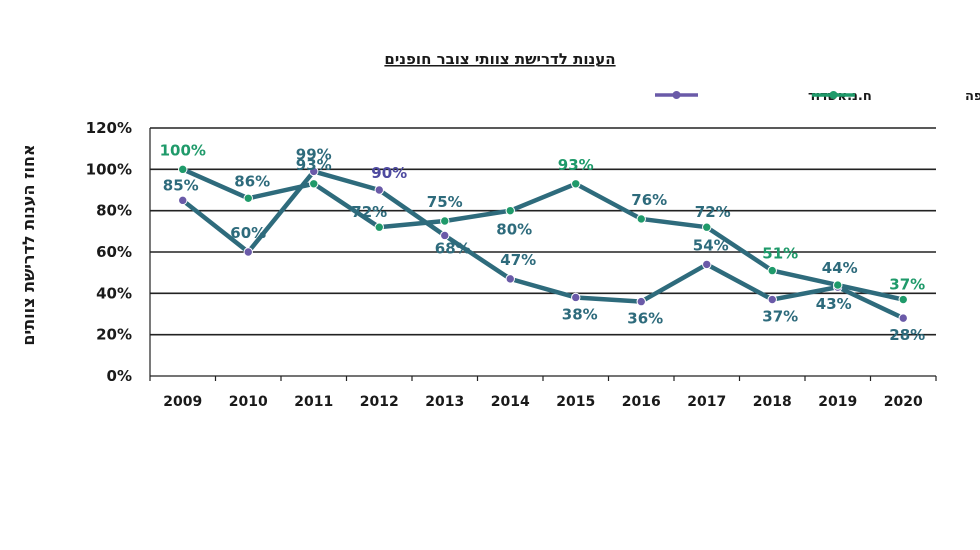  I want to click on data-label: 68%, so click(453, 248).